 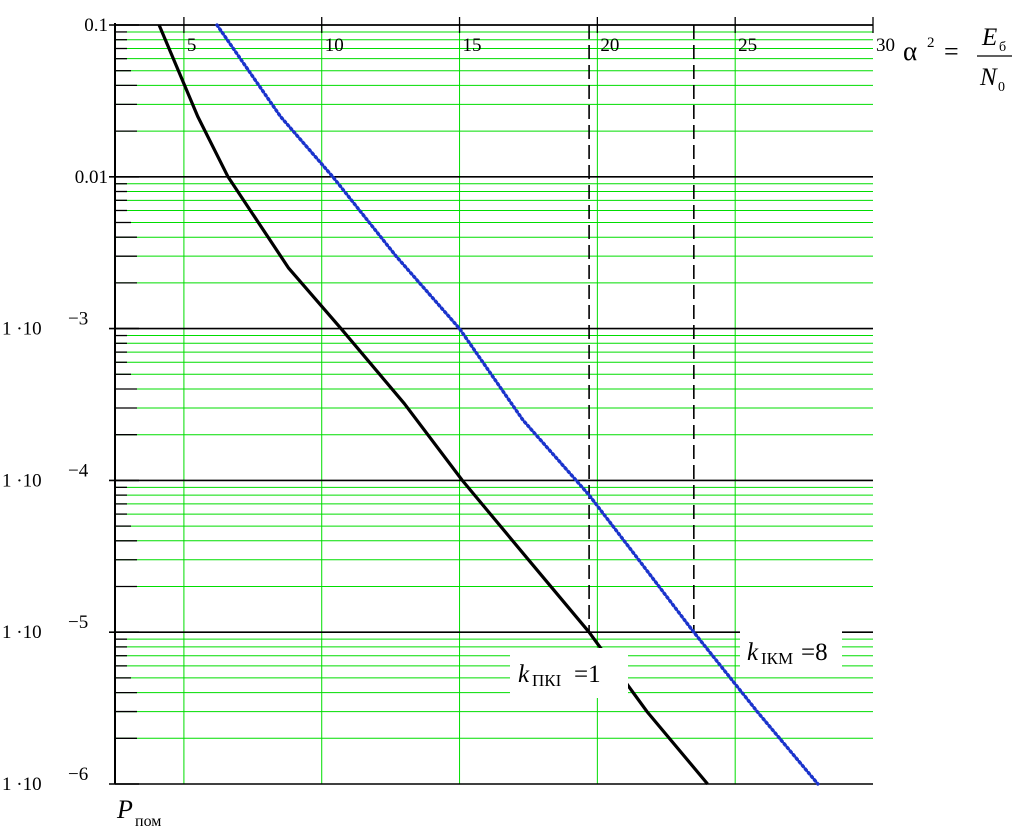 What do you see at coordinates (78, 774) in the screenshot?
I see `y-tick-exponent: −6` at bounding box center [78, 774].